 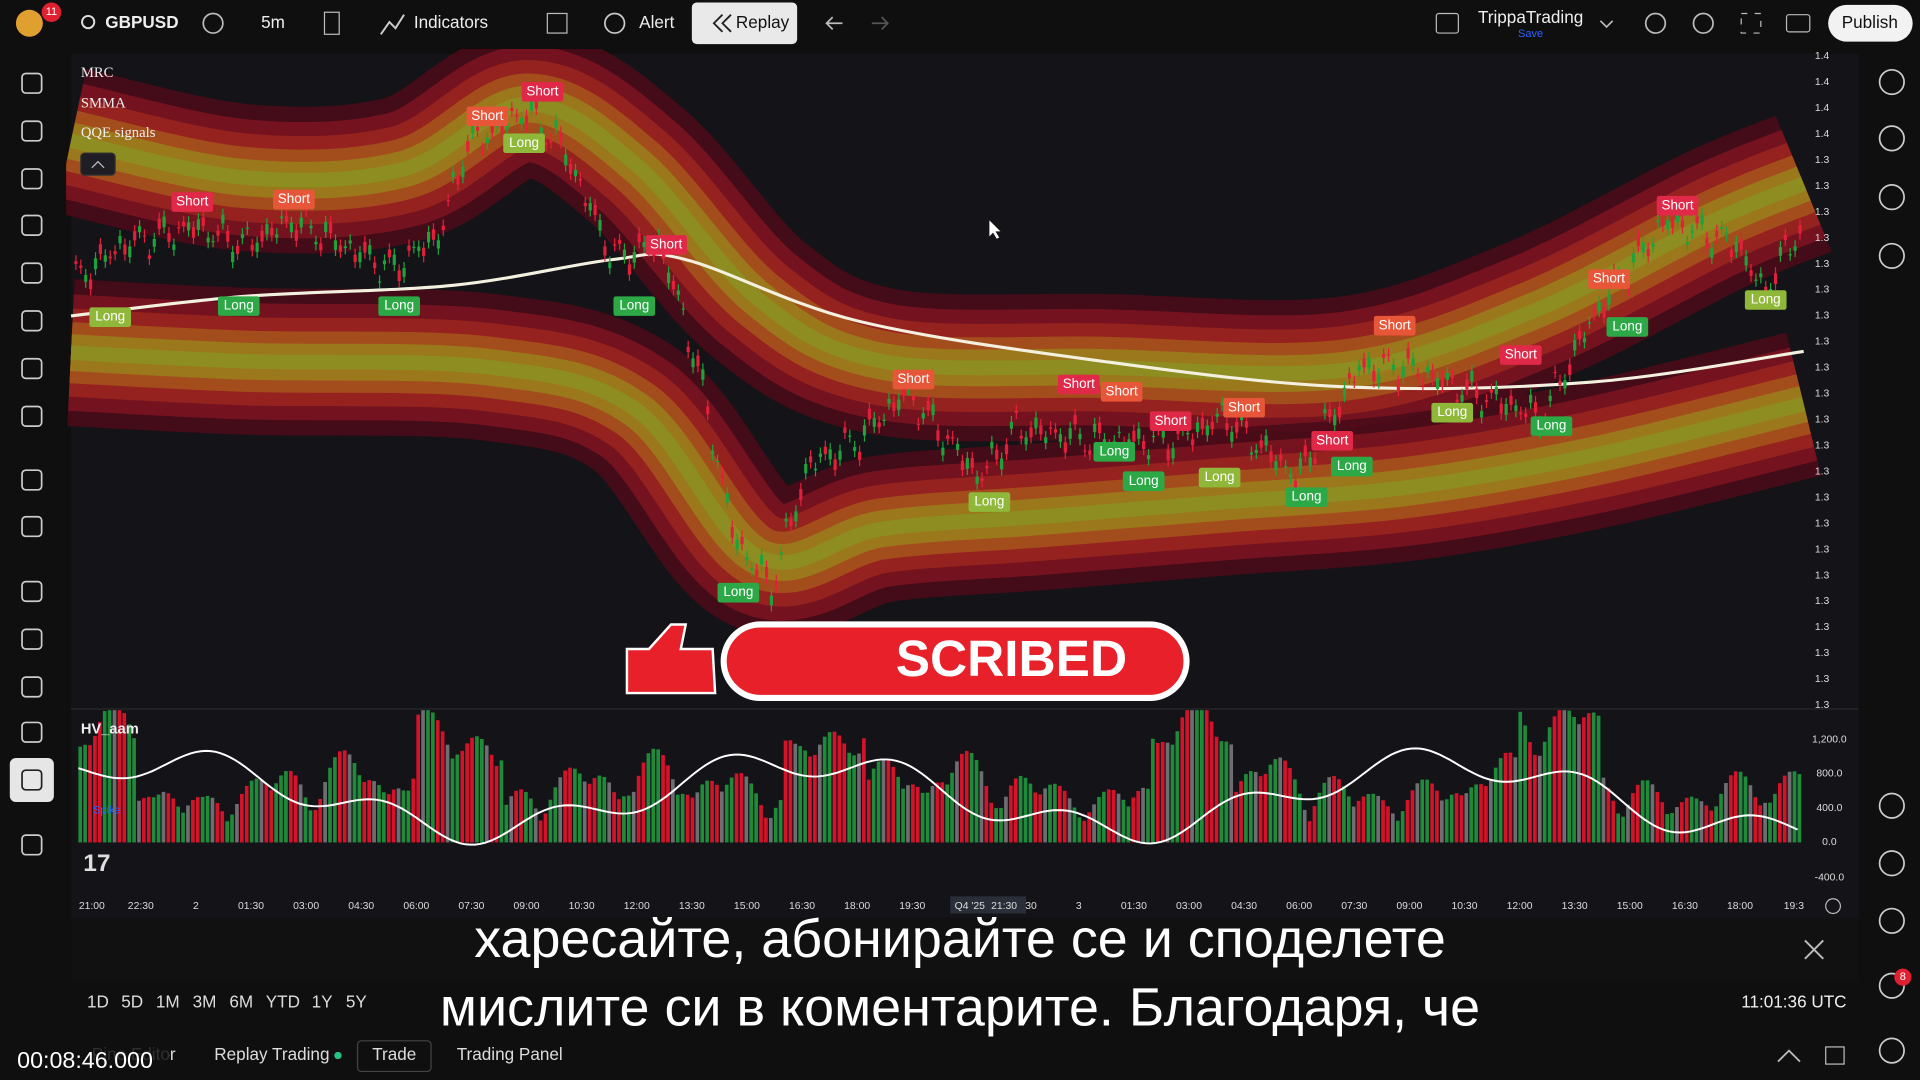 What do you see at coordinates (738, 591) in the screenshot?
I see `signal-label: Long` at bounding box center [738, 591].